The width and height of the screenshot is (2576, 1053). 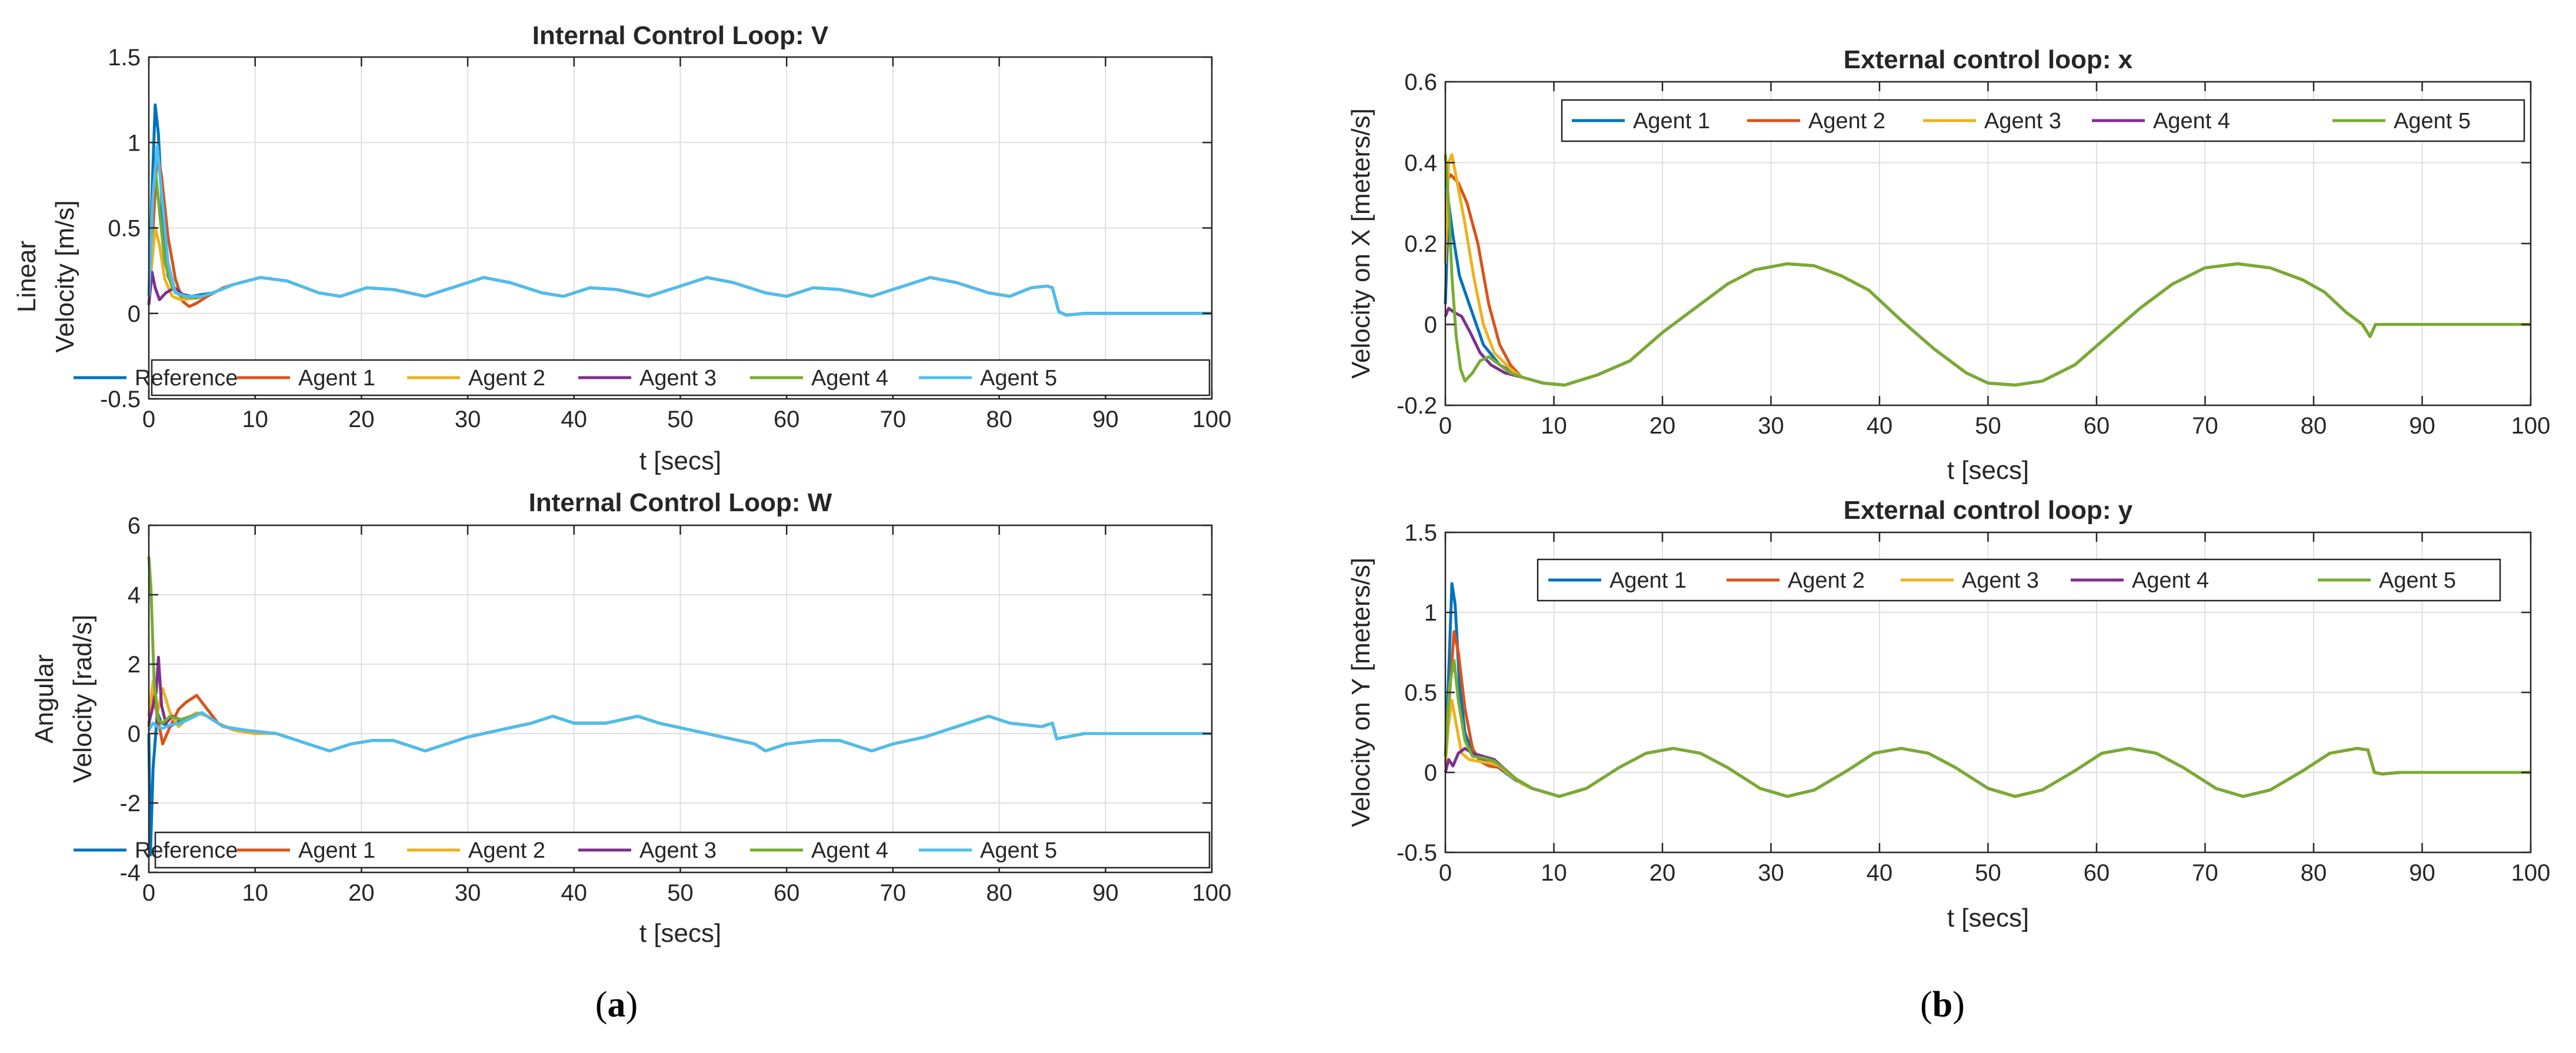 I want to click on legend-label: Agent 3, so click(x=2001, y=580).